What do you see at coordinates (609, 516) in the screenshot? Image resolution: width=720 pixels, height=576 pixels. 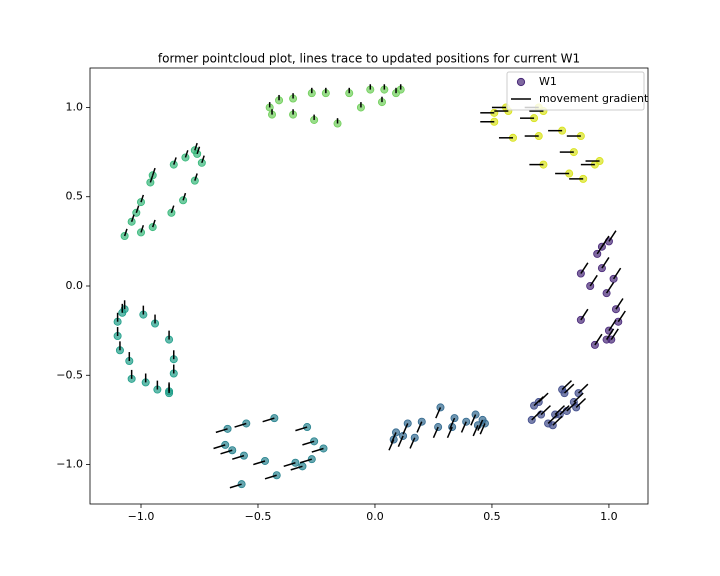 I see `x-tick-label: 1.0` at bounding box center [609, 516].